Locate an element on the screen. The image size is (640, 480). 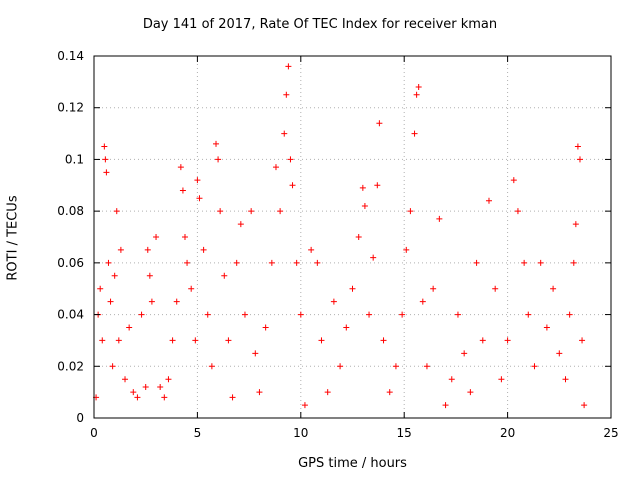
x-tick-label: 25 is located at coordinates (610, 433).